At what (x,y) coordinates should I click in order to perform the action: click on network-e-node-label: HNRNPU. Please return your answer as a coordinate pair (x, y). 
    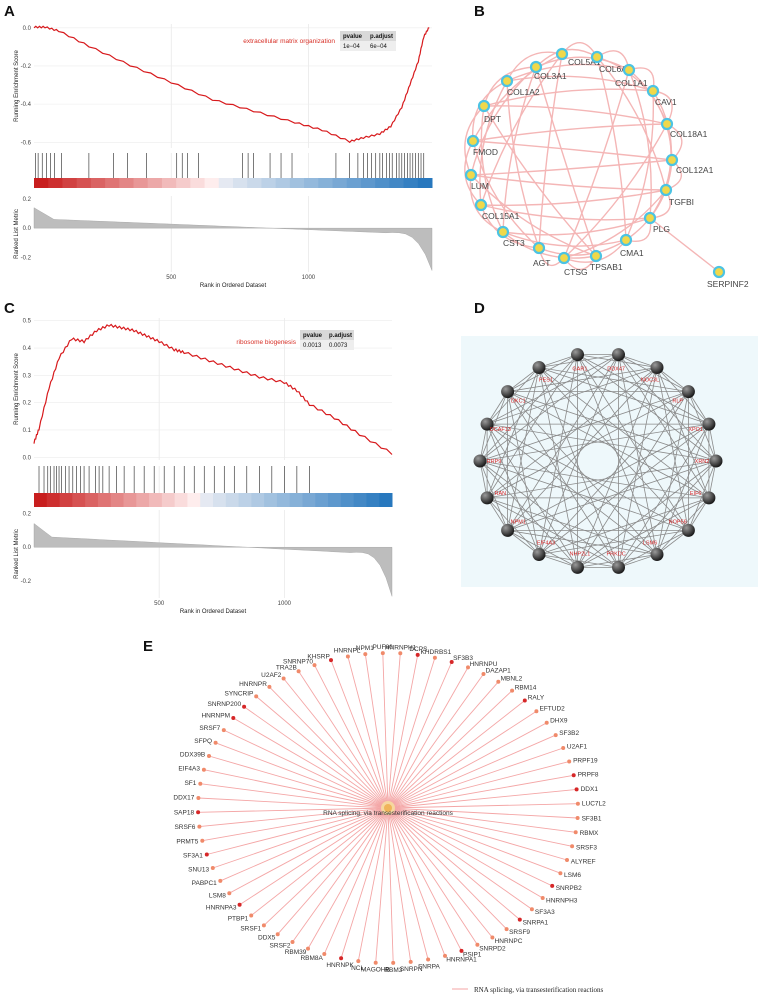
    Looking at the image, I should click on (484, 664).